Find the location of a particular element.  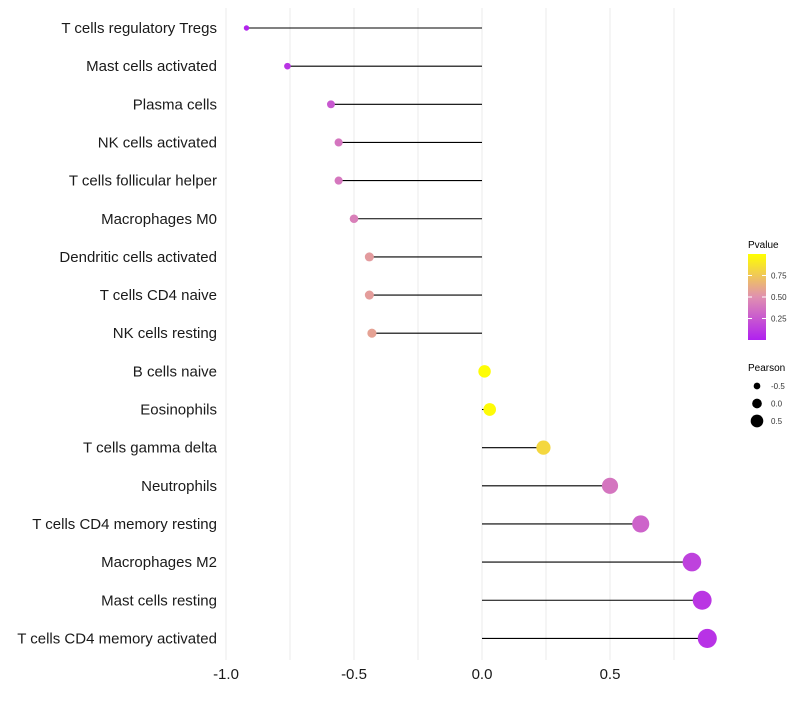

y-tick-label: Mast cells resting is located at coordinates (159, 600).